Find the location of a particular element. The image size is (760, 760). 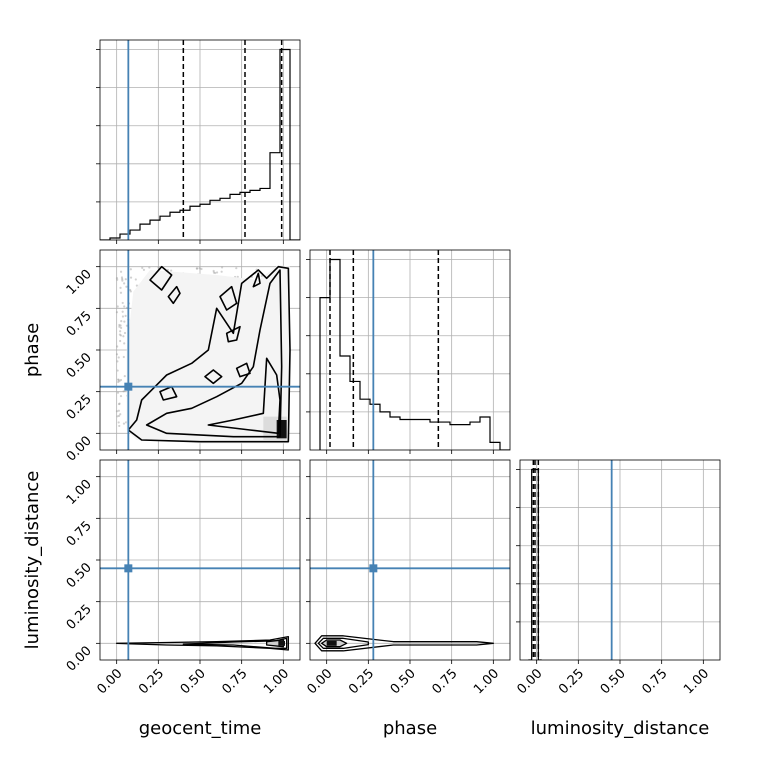

histogram-luminosity_distance: 0.00 0.25 0.50 0.75 1.00 is located at coordinates (617, 578).